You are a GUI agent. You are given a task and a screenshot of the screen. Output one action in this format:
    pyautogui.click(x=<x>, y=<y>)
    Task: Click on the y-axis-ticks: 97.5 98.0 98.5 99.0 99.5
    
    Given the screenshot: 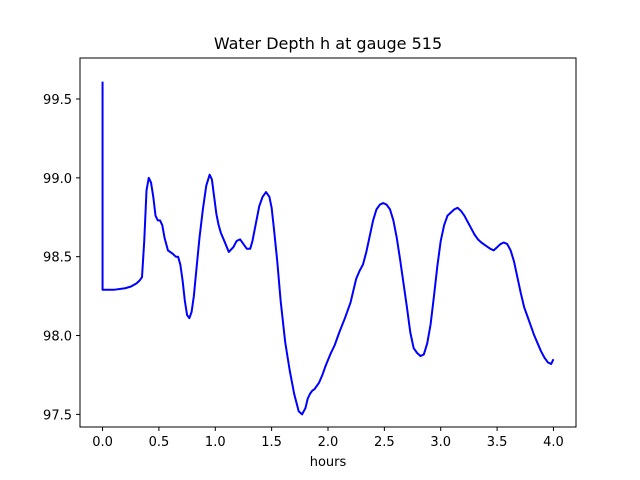 What is the action you would take?
    pyautogui.click(x=61, y=258)
    